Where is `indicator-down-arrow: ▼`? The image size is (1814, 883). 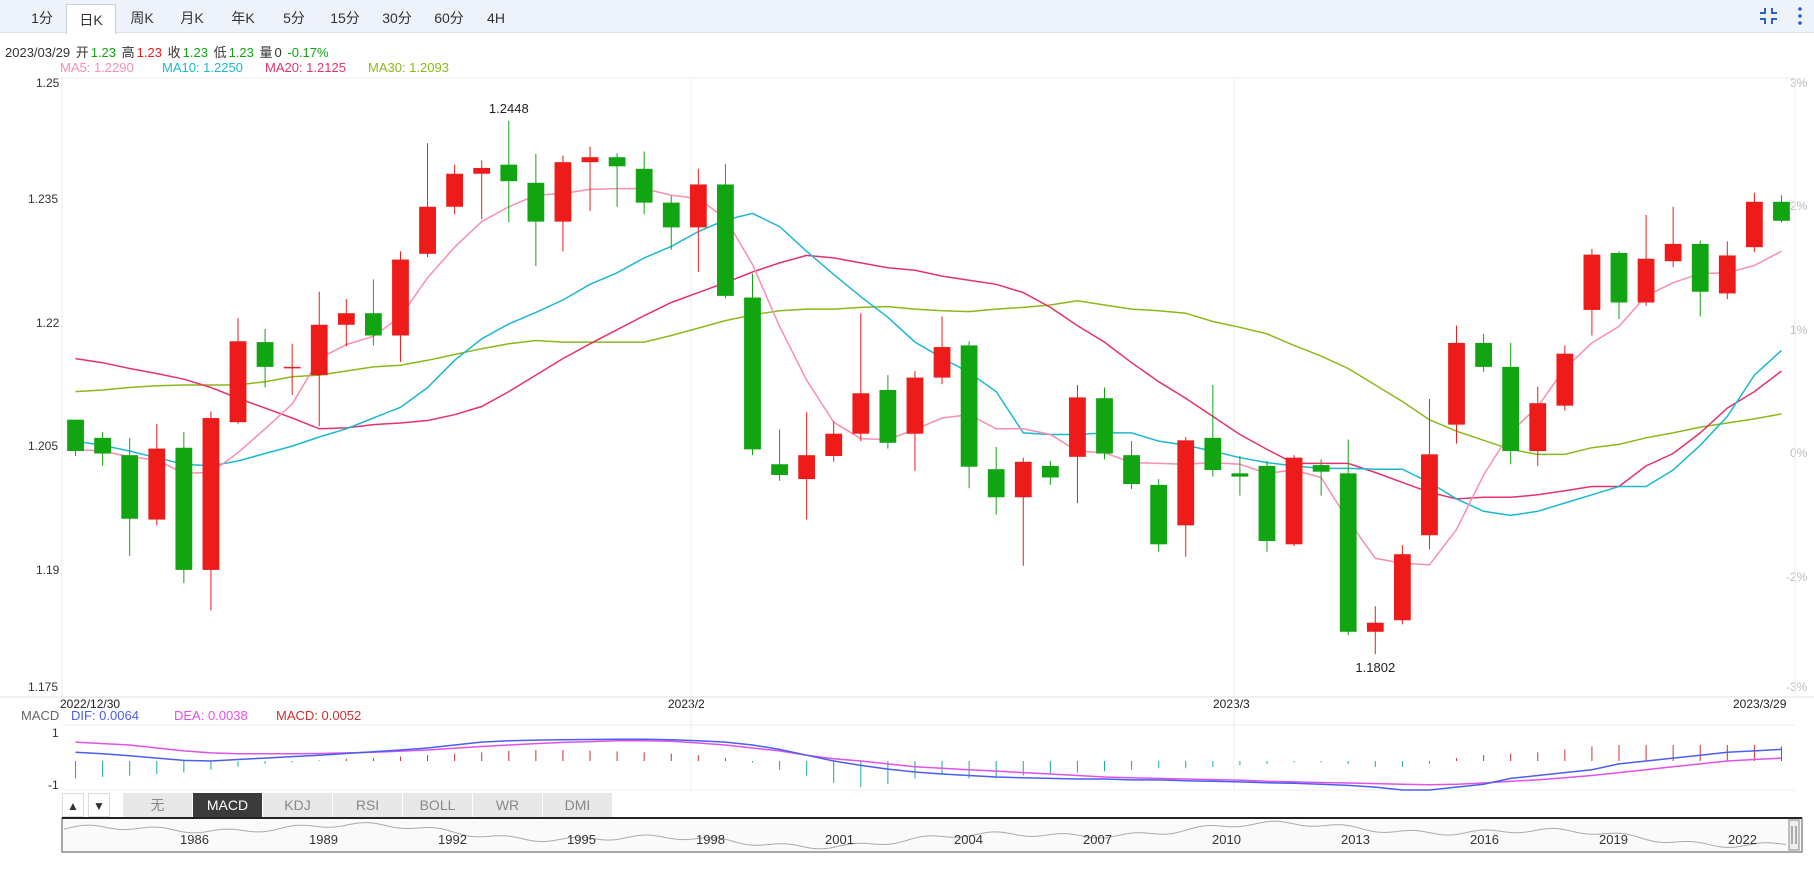
indicator-down-arrow: ▼ is located at coordinates (99, 805).